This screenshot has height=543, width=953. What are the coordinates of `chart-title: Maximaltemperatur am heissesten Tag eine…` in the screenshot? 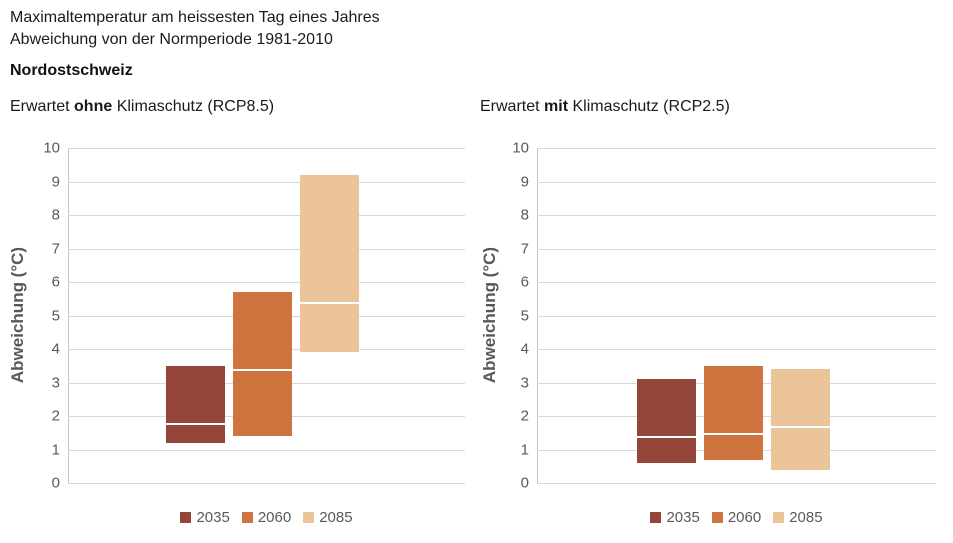 It's located at (195, 29).